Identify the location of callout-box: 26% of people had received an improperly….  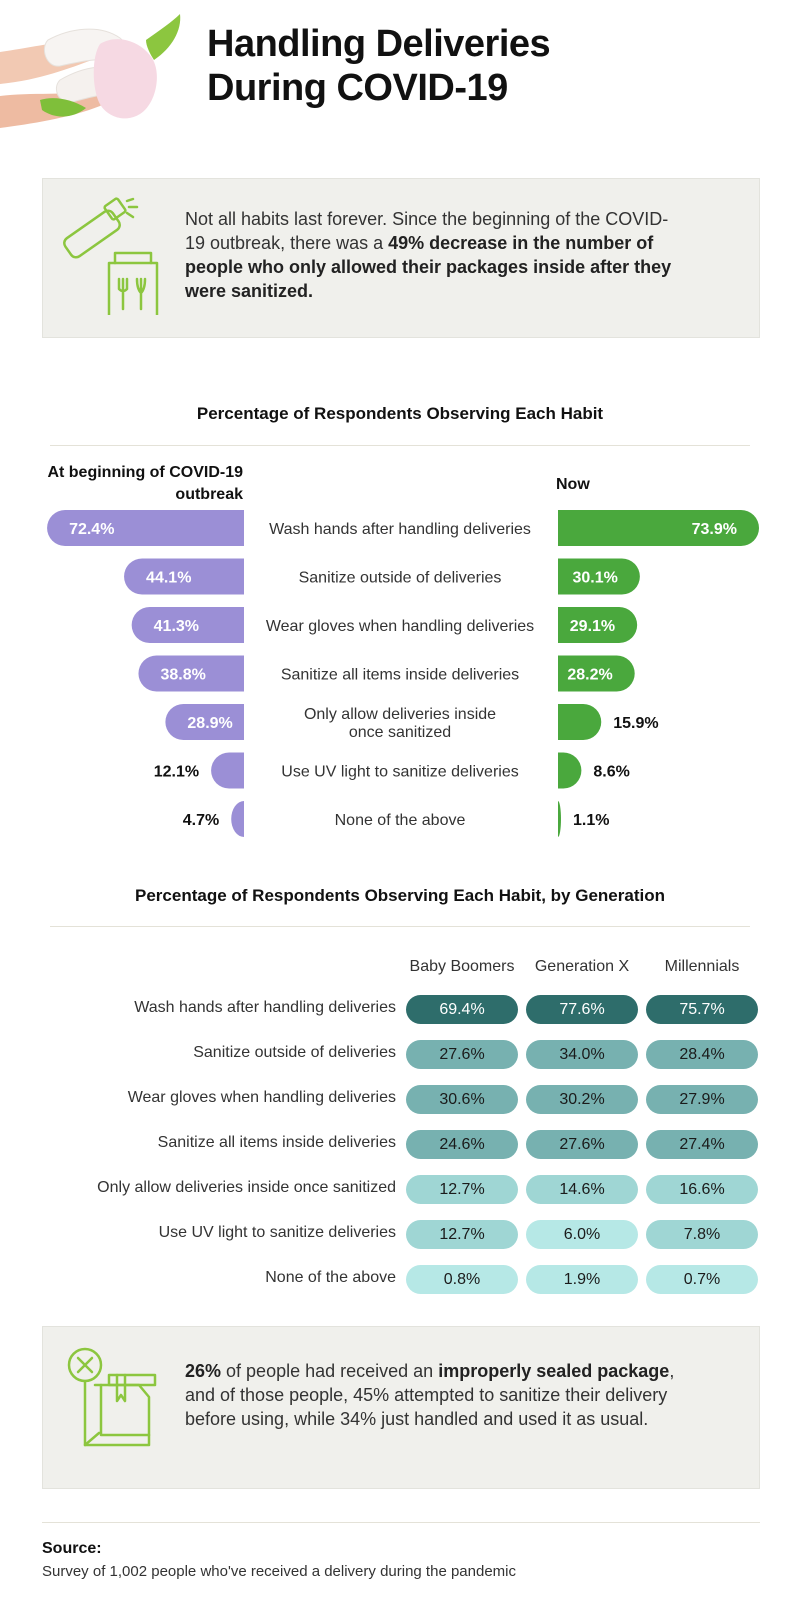
(401, 1407).